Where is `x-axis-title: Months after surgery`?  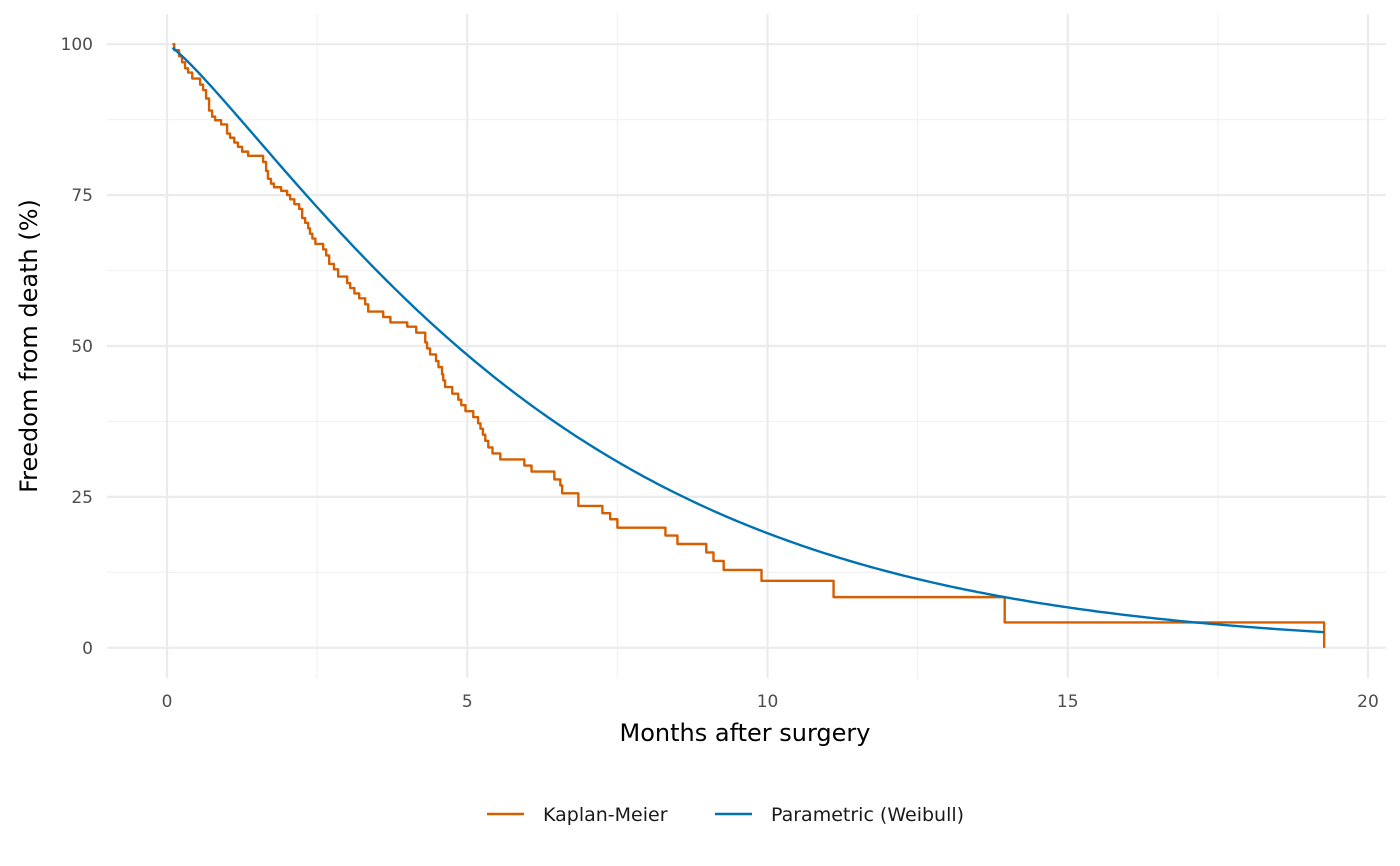
x-axis-title: Months after surgery is located at coordinates (745, 733).